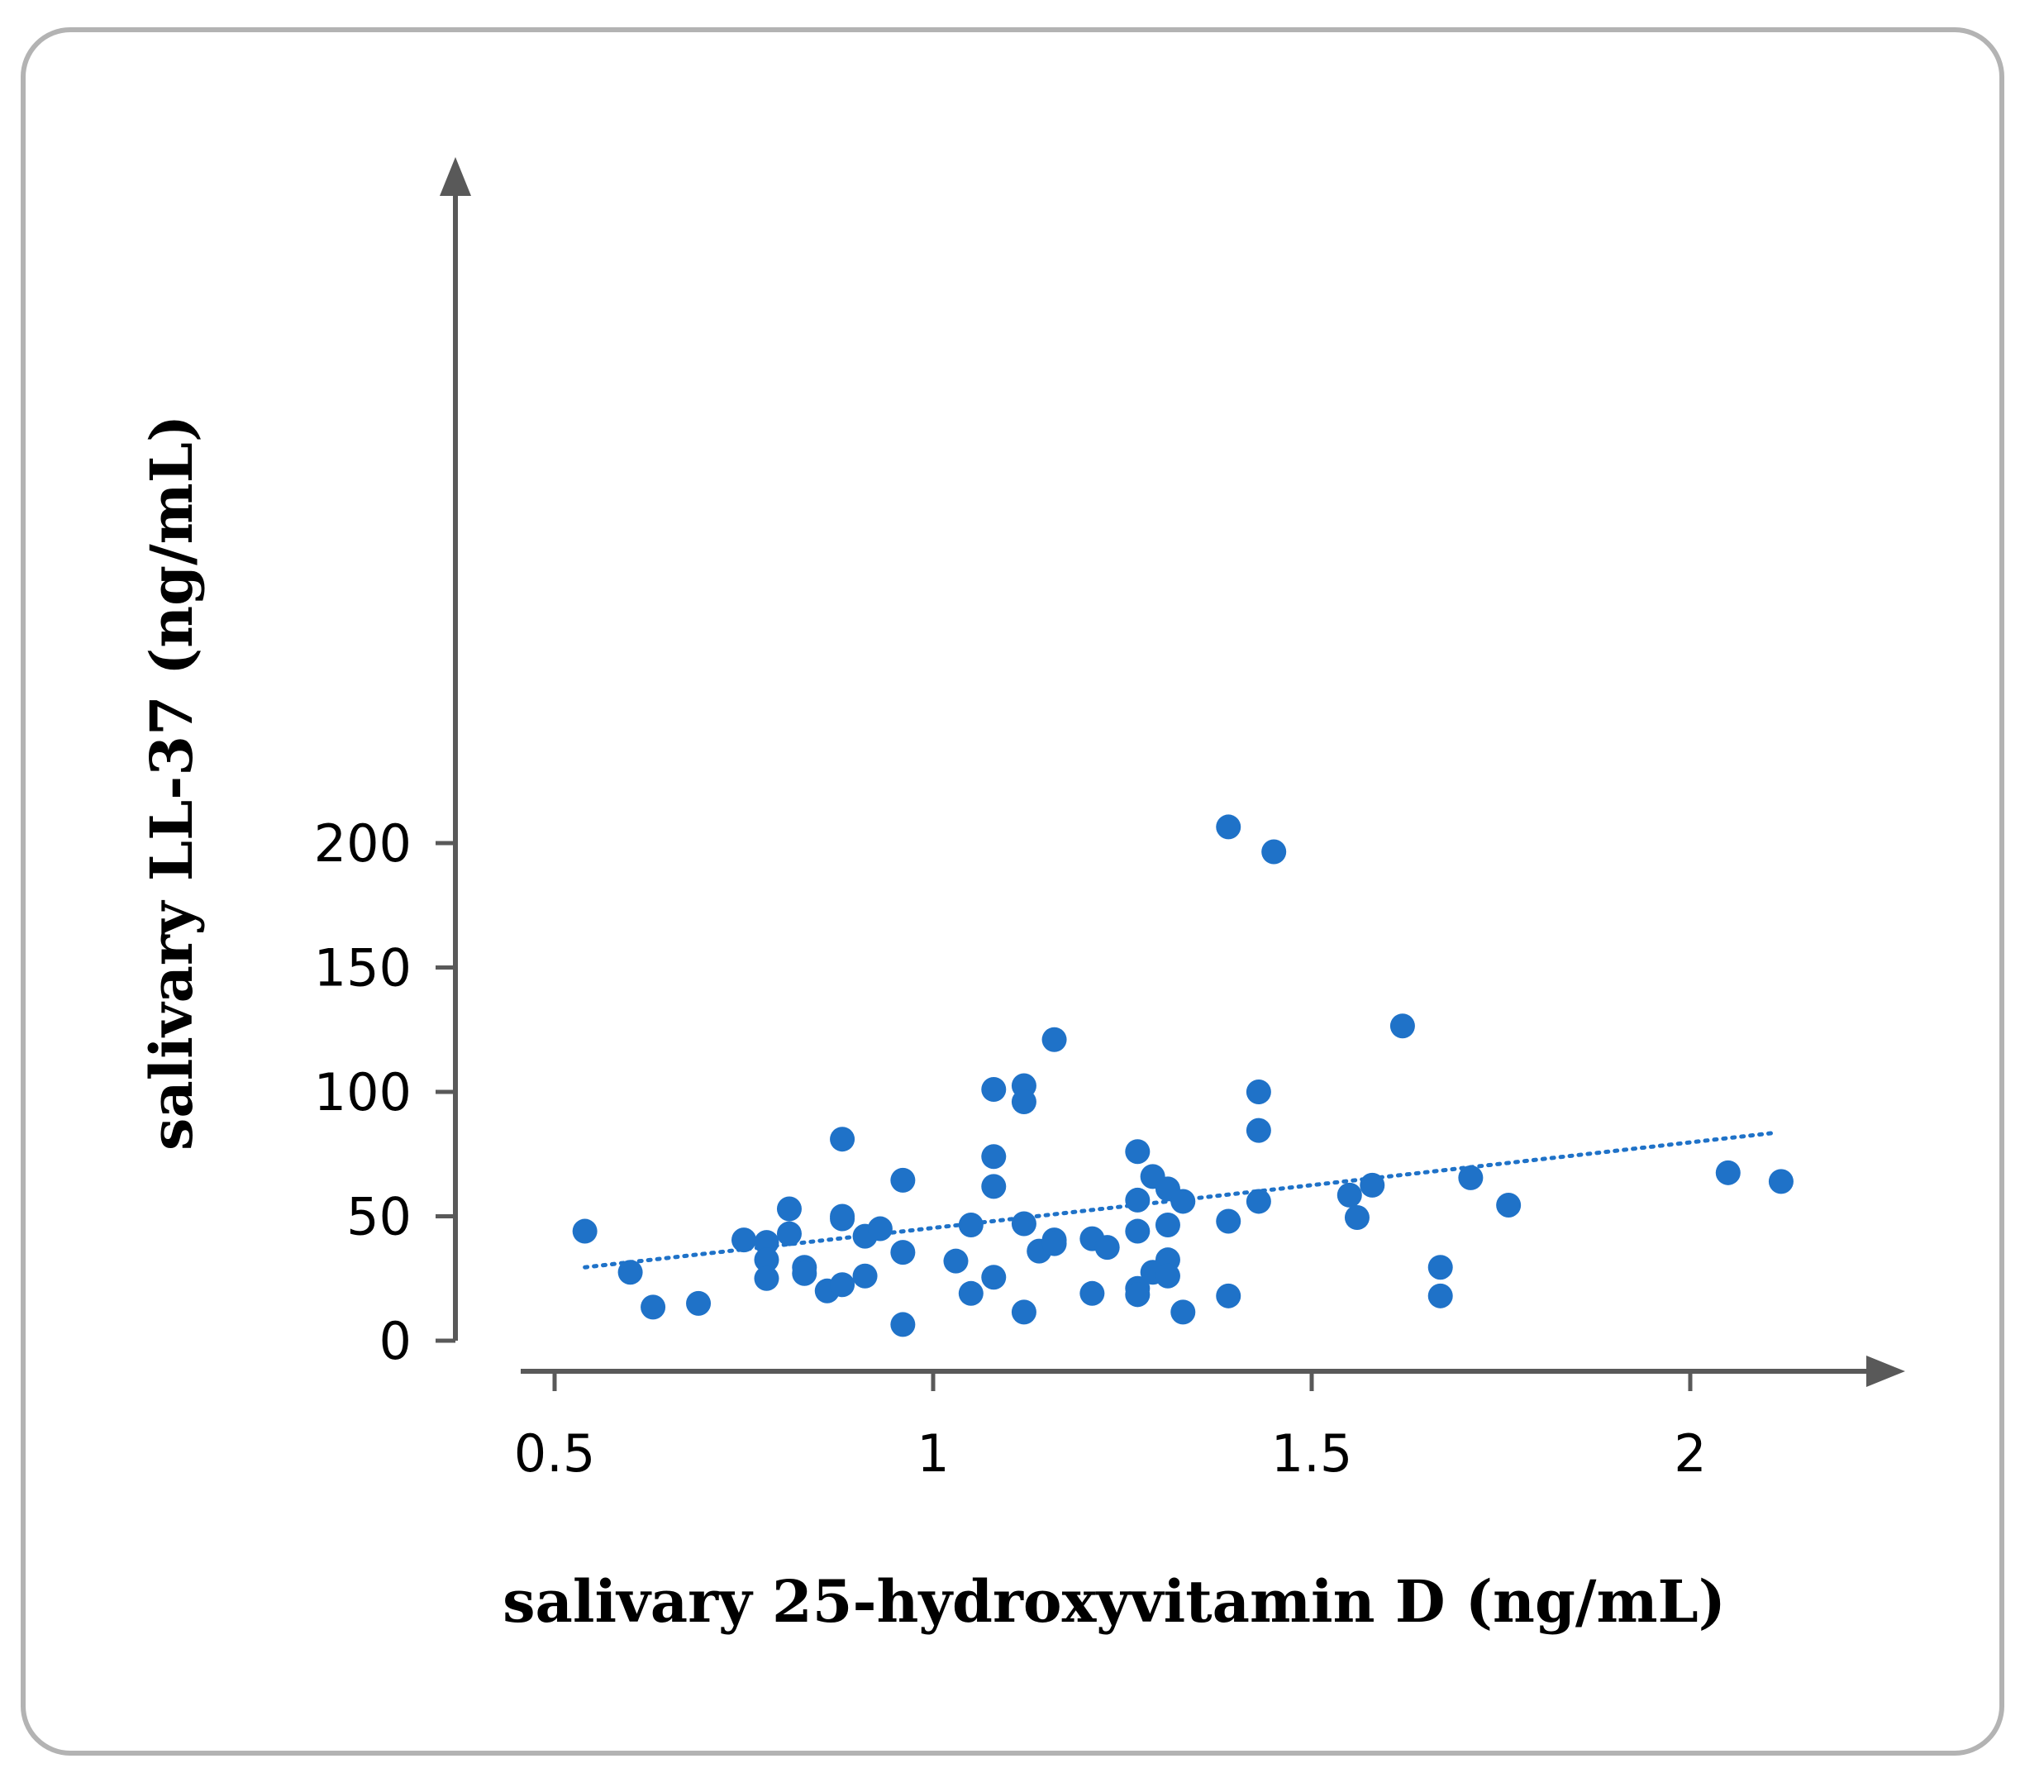 The image size is (2044, 1792). Describe the element at coordinates (555, 1454) in the screenshot. I see `x-tick-label: 0.5` at that location.